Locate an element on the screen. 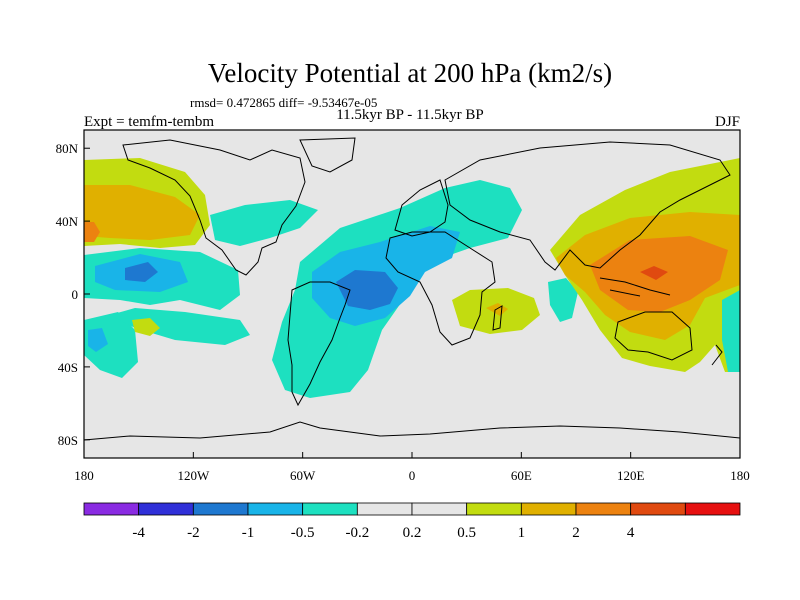 The height and width of the screenshot is (600, 800). contour-neg-south-pacific-inner is located at coordinates (98, 340).